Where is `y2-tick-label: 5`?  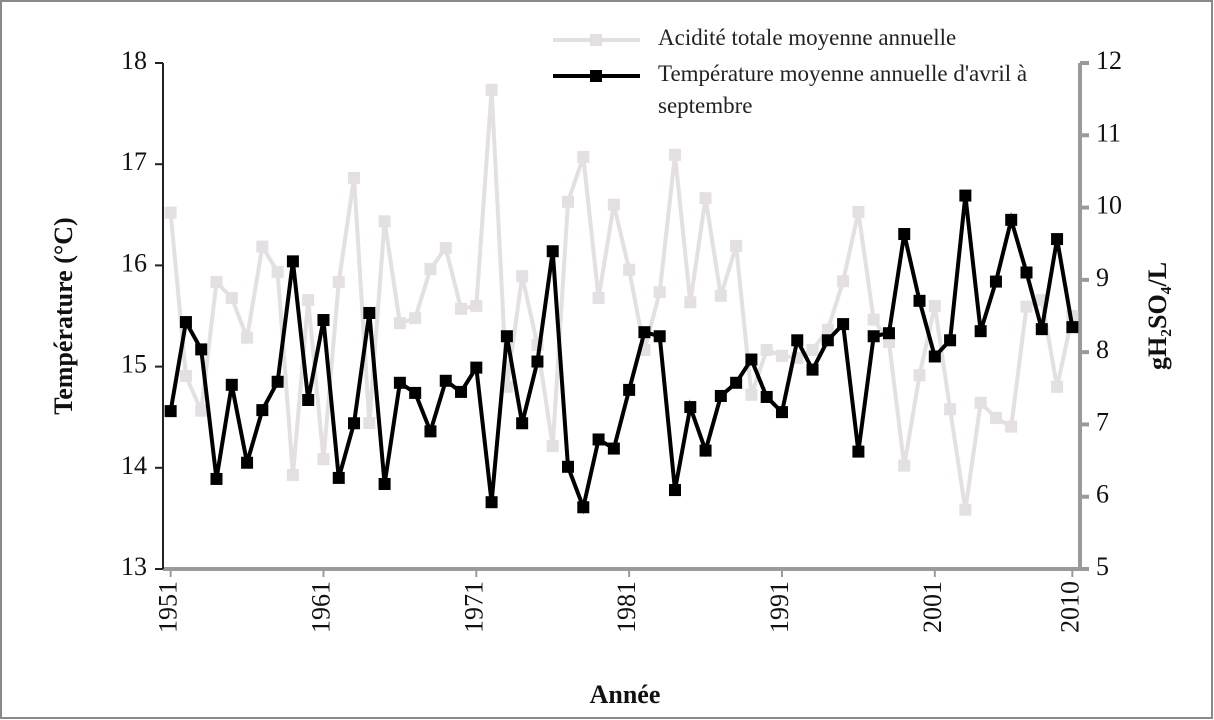
y2-tick-label: 5 is located at coordinates (1102, 566).